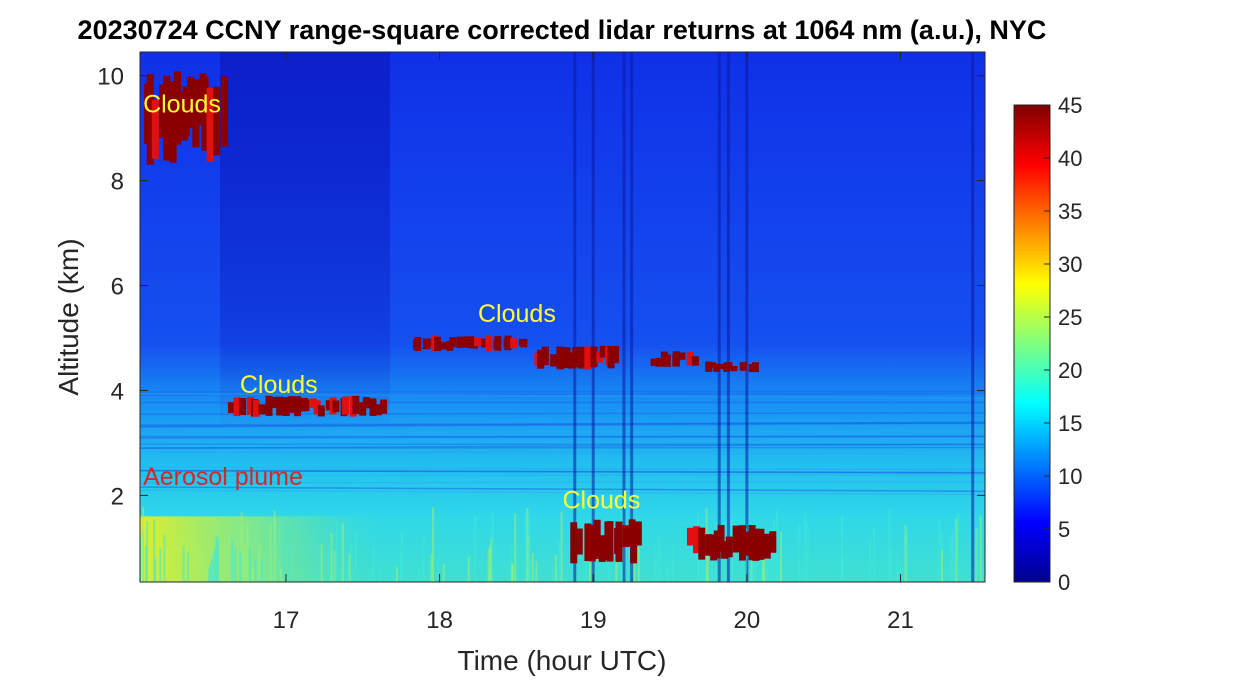  I want to click on colorbar-tick-label: 25, so click(1070, 317).